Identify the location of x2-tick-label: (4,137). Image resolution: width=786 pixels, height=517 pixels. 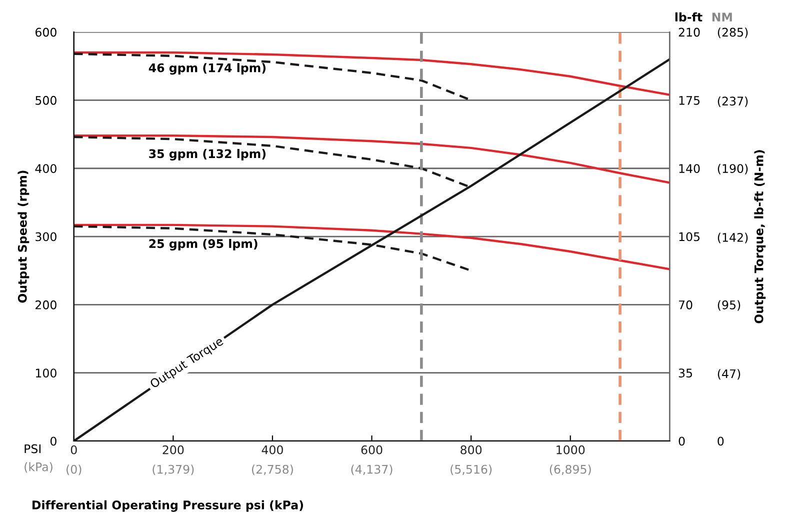
(371, 470).